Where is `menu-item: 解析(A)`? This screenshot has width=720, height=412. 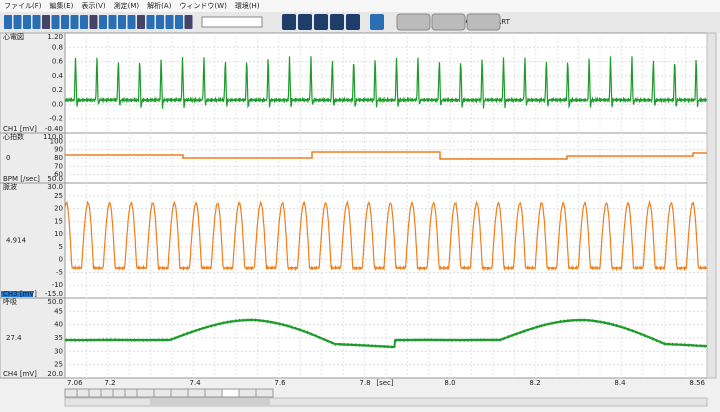 menu-item: 解析(A) is located at coordinates (159, 5).